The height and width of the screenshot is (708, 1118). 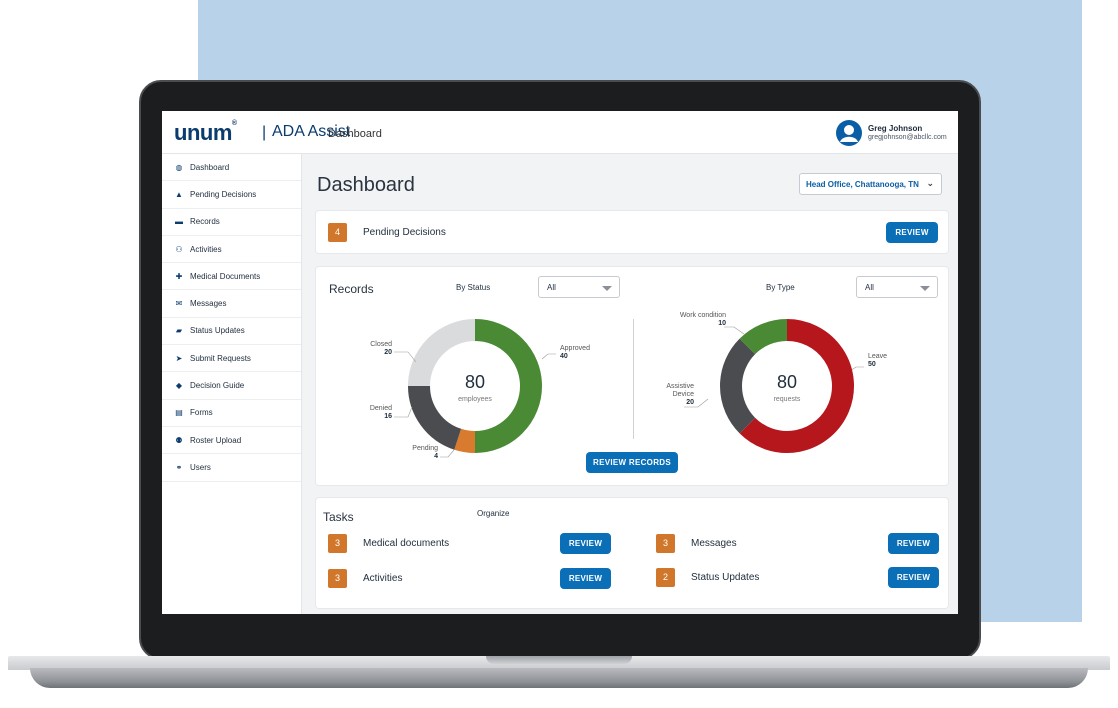 What do you see at coordinates (179, 194) in the screenshot?
I see `warning-icon: ▲` at bounding box center [179, 194].